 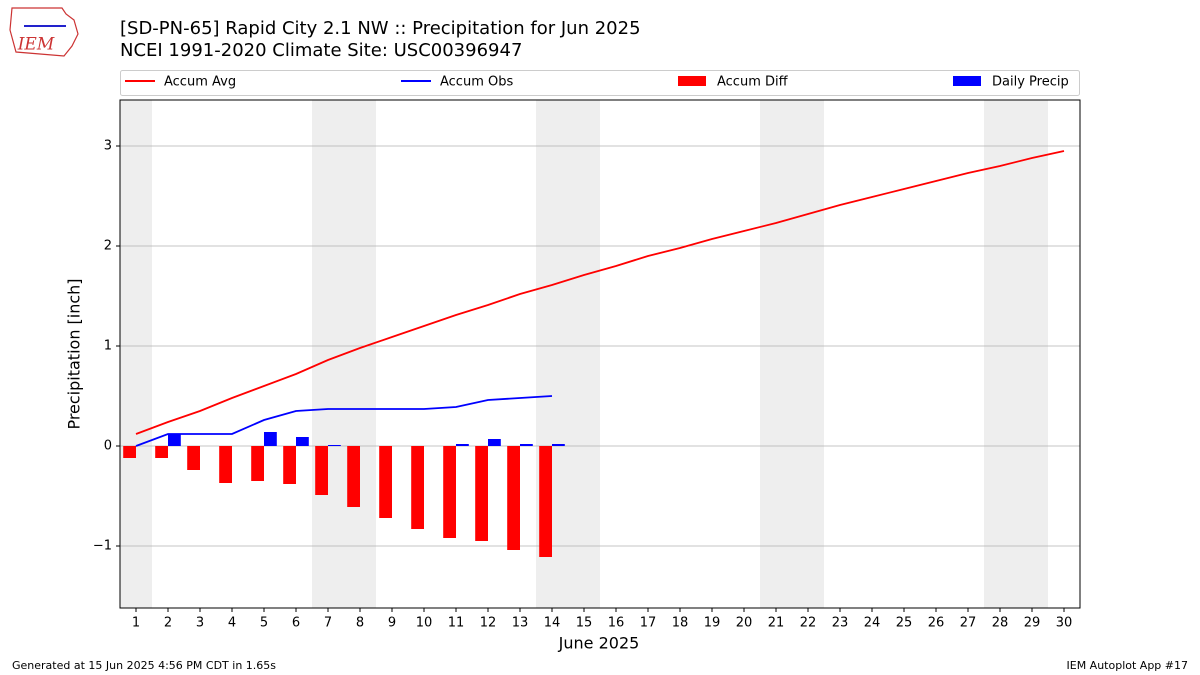 I want to click on x-tick-label: 24, so click(x=872, y=623).